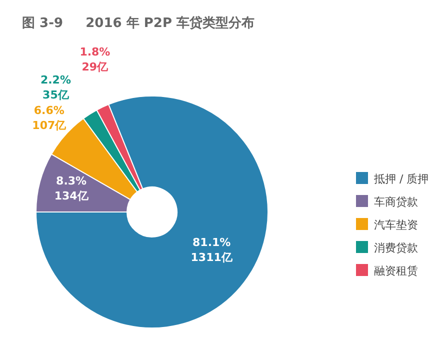  Describe the element at coordinates (396, 225) in the screenshot. I see `legend-label: 汽车垫资` at that location.